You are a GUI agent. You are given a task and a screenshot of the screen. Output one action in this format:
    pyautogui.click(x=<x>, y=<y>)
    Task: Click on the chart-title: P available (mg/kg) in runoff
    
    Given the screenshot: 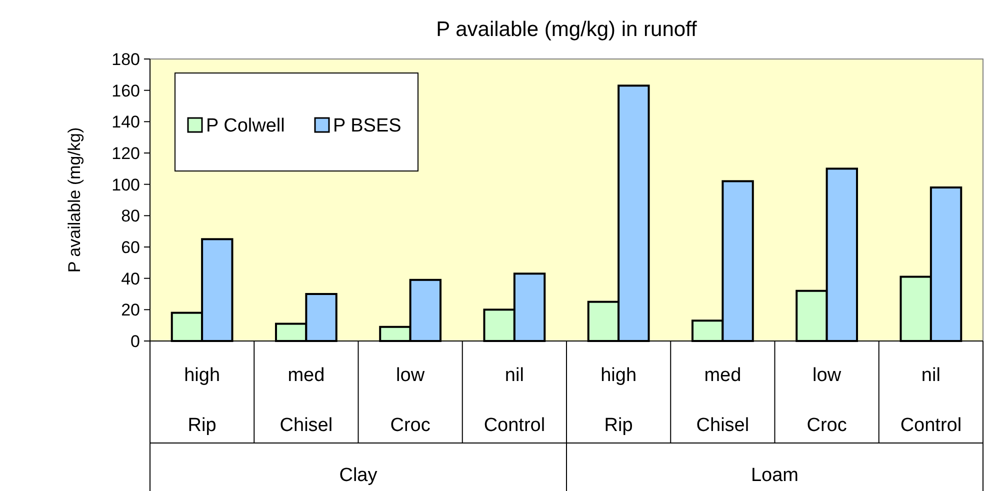 What is the action you would take?
    pyautogui.click(x=567, y=29)
    